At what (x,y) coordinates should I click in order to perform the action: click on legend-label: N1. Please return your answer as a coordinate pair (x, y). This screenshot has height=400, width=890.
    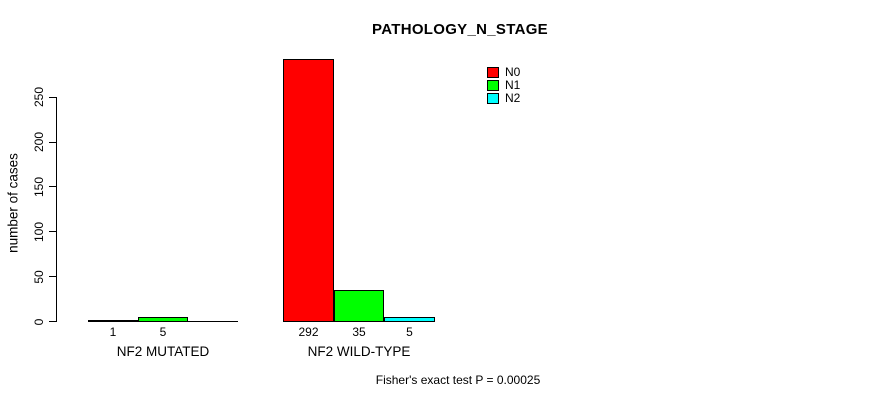
    Looking at the image, I should click on (513, 85).